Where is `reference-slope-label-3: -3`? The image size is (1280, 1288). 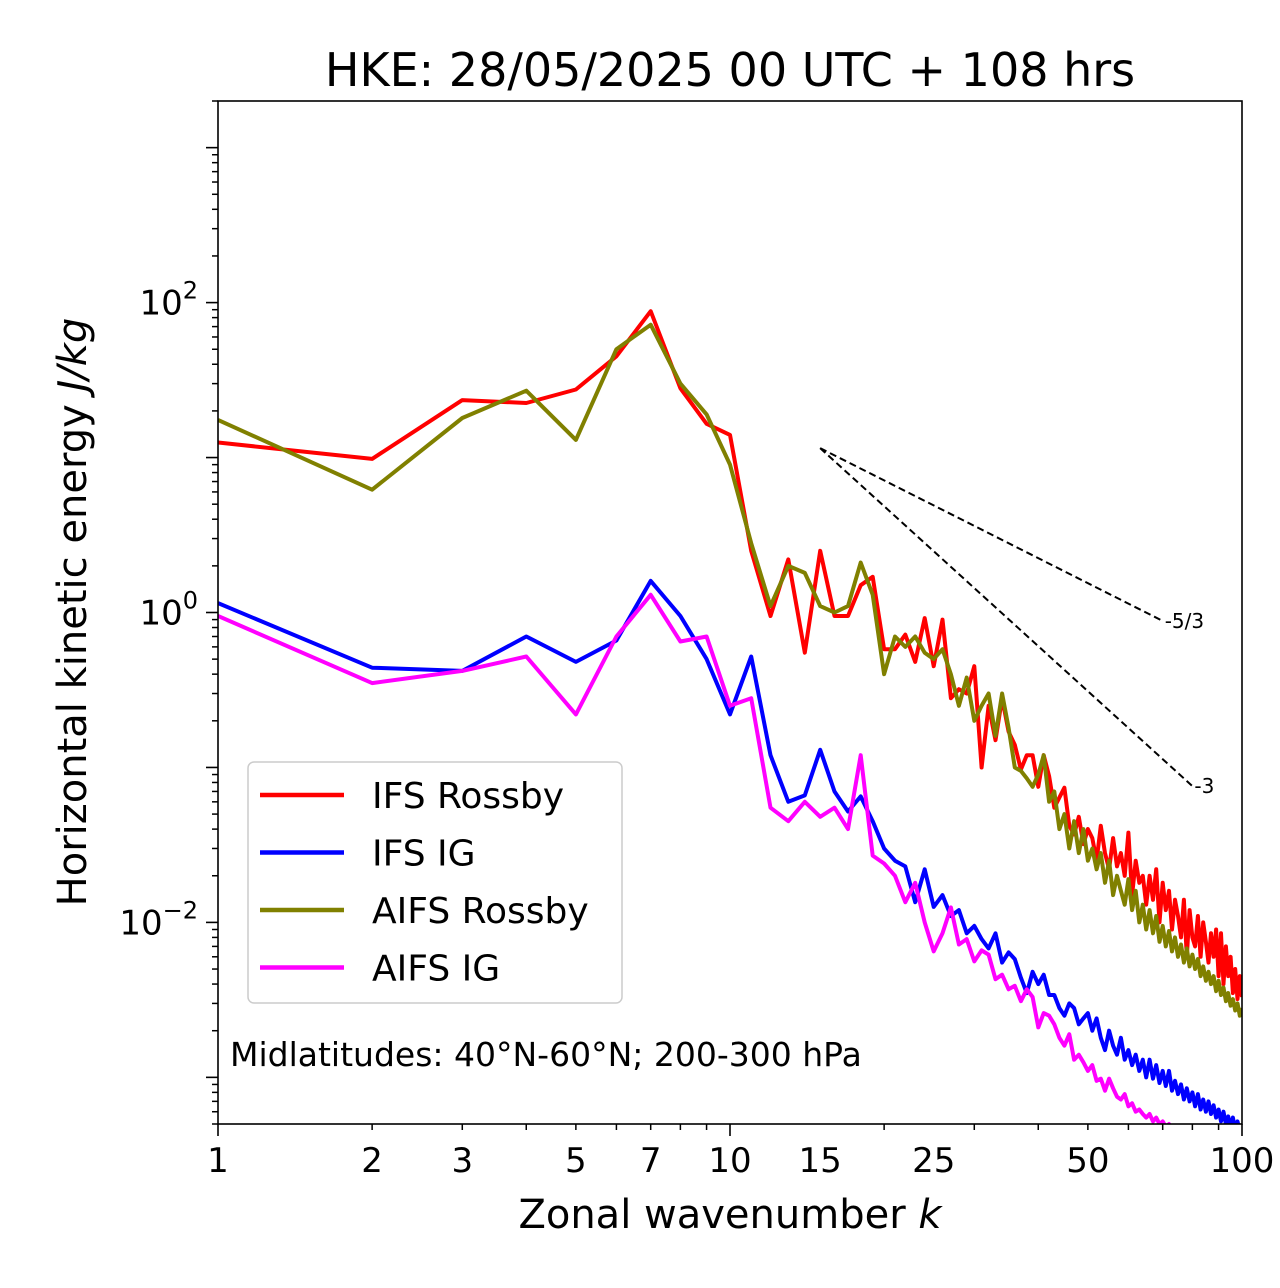
reference-slope-label-3: -3 is located at coordinates (1204, 786).